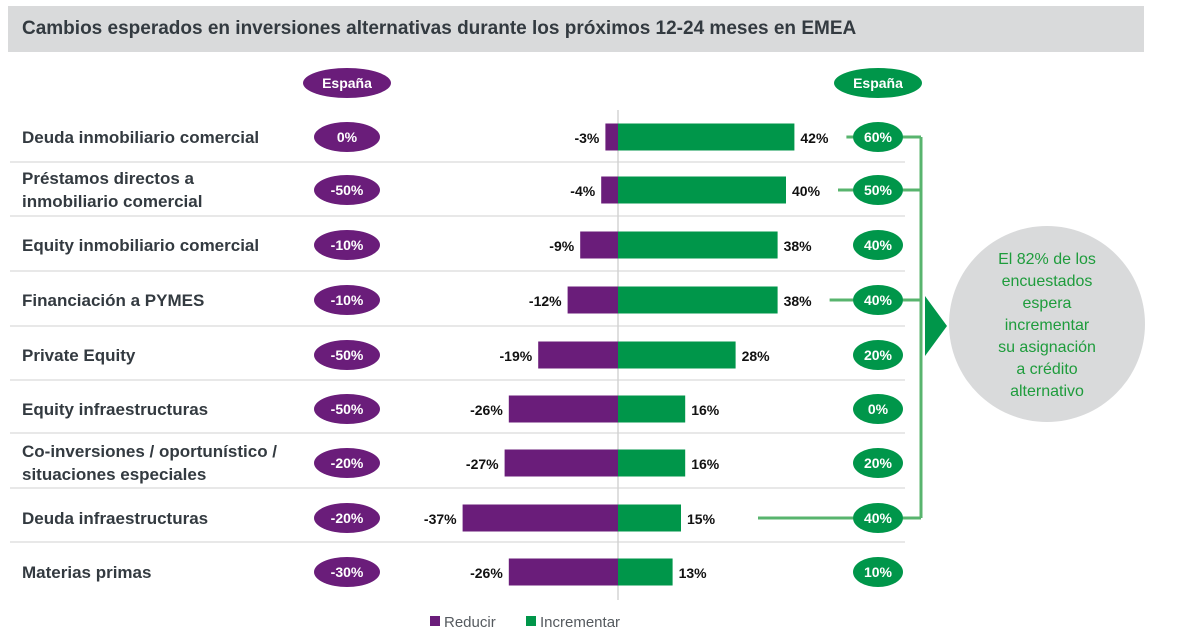 Image resolution: width=1177 pixels, height=635 pixels. I want to click on reducir-value-label: -3%, so click(586, 138).